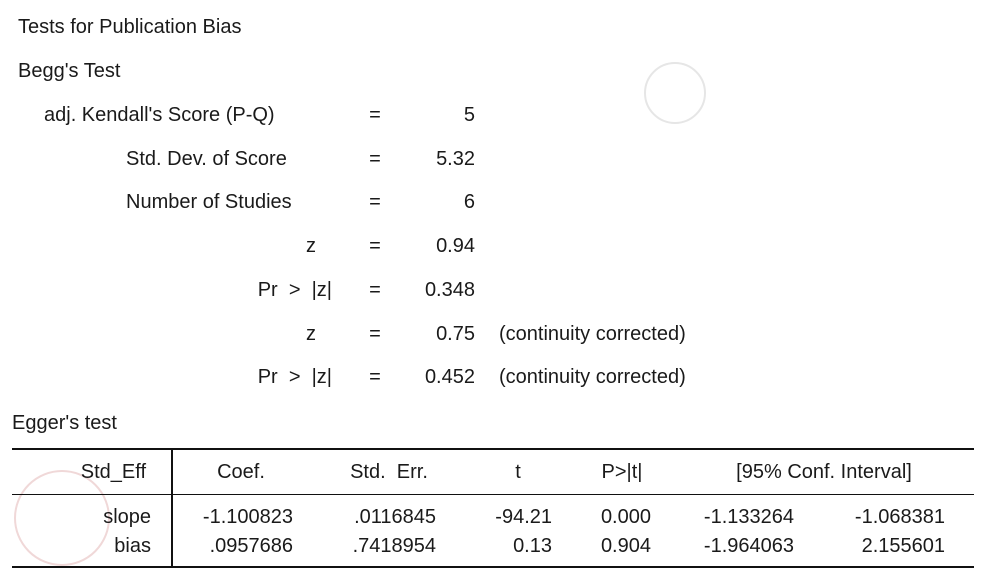 The width and height of the screenshot is (984, 580). What do you see at coordinates (394, 546) in the screenshot?
I see `table-cell: .7418954` at bounding box center [394, 546].